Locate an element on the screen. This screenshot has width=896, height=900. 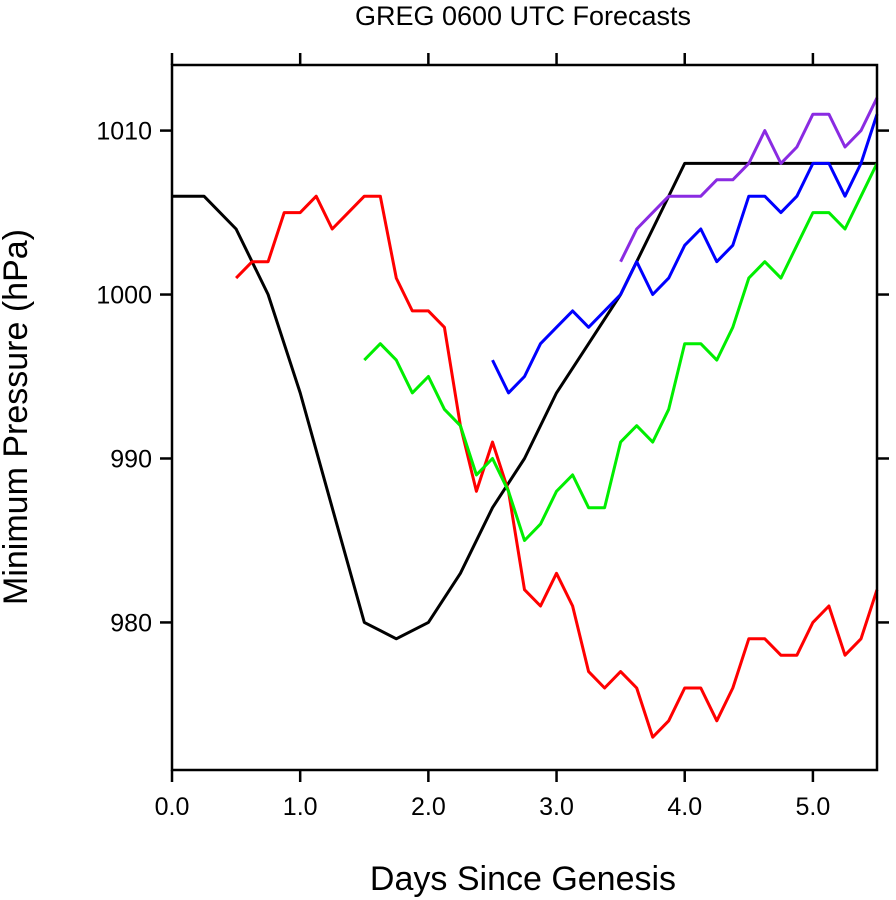
chart-title: GREG 0600 UTC Forecasts is located at coordinates (523, 16).